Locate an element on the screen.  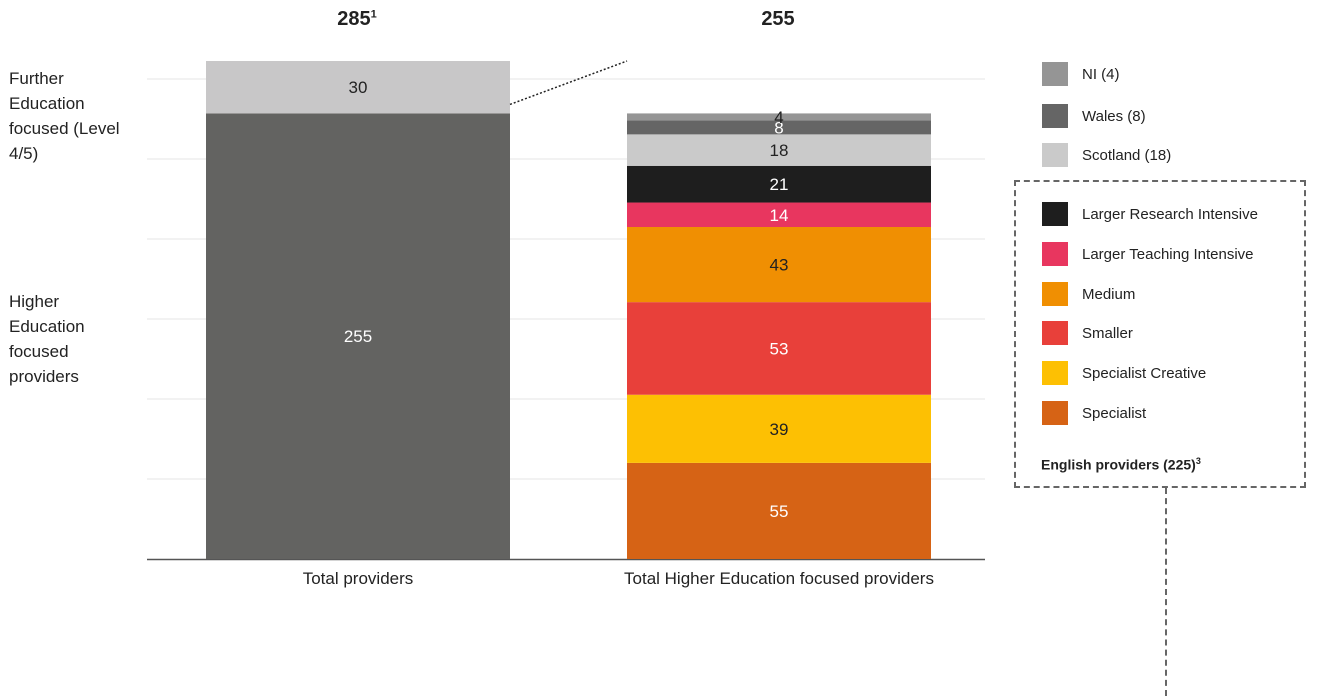
english-providers-box is located at coordinates (1160, 334).